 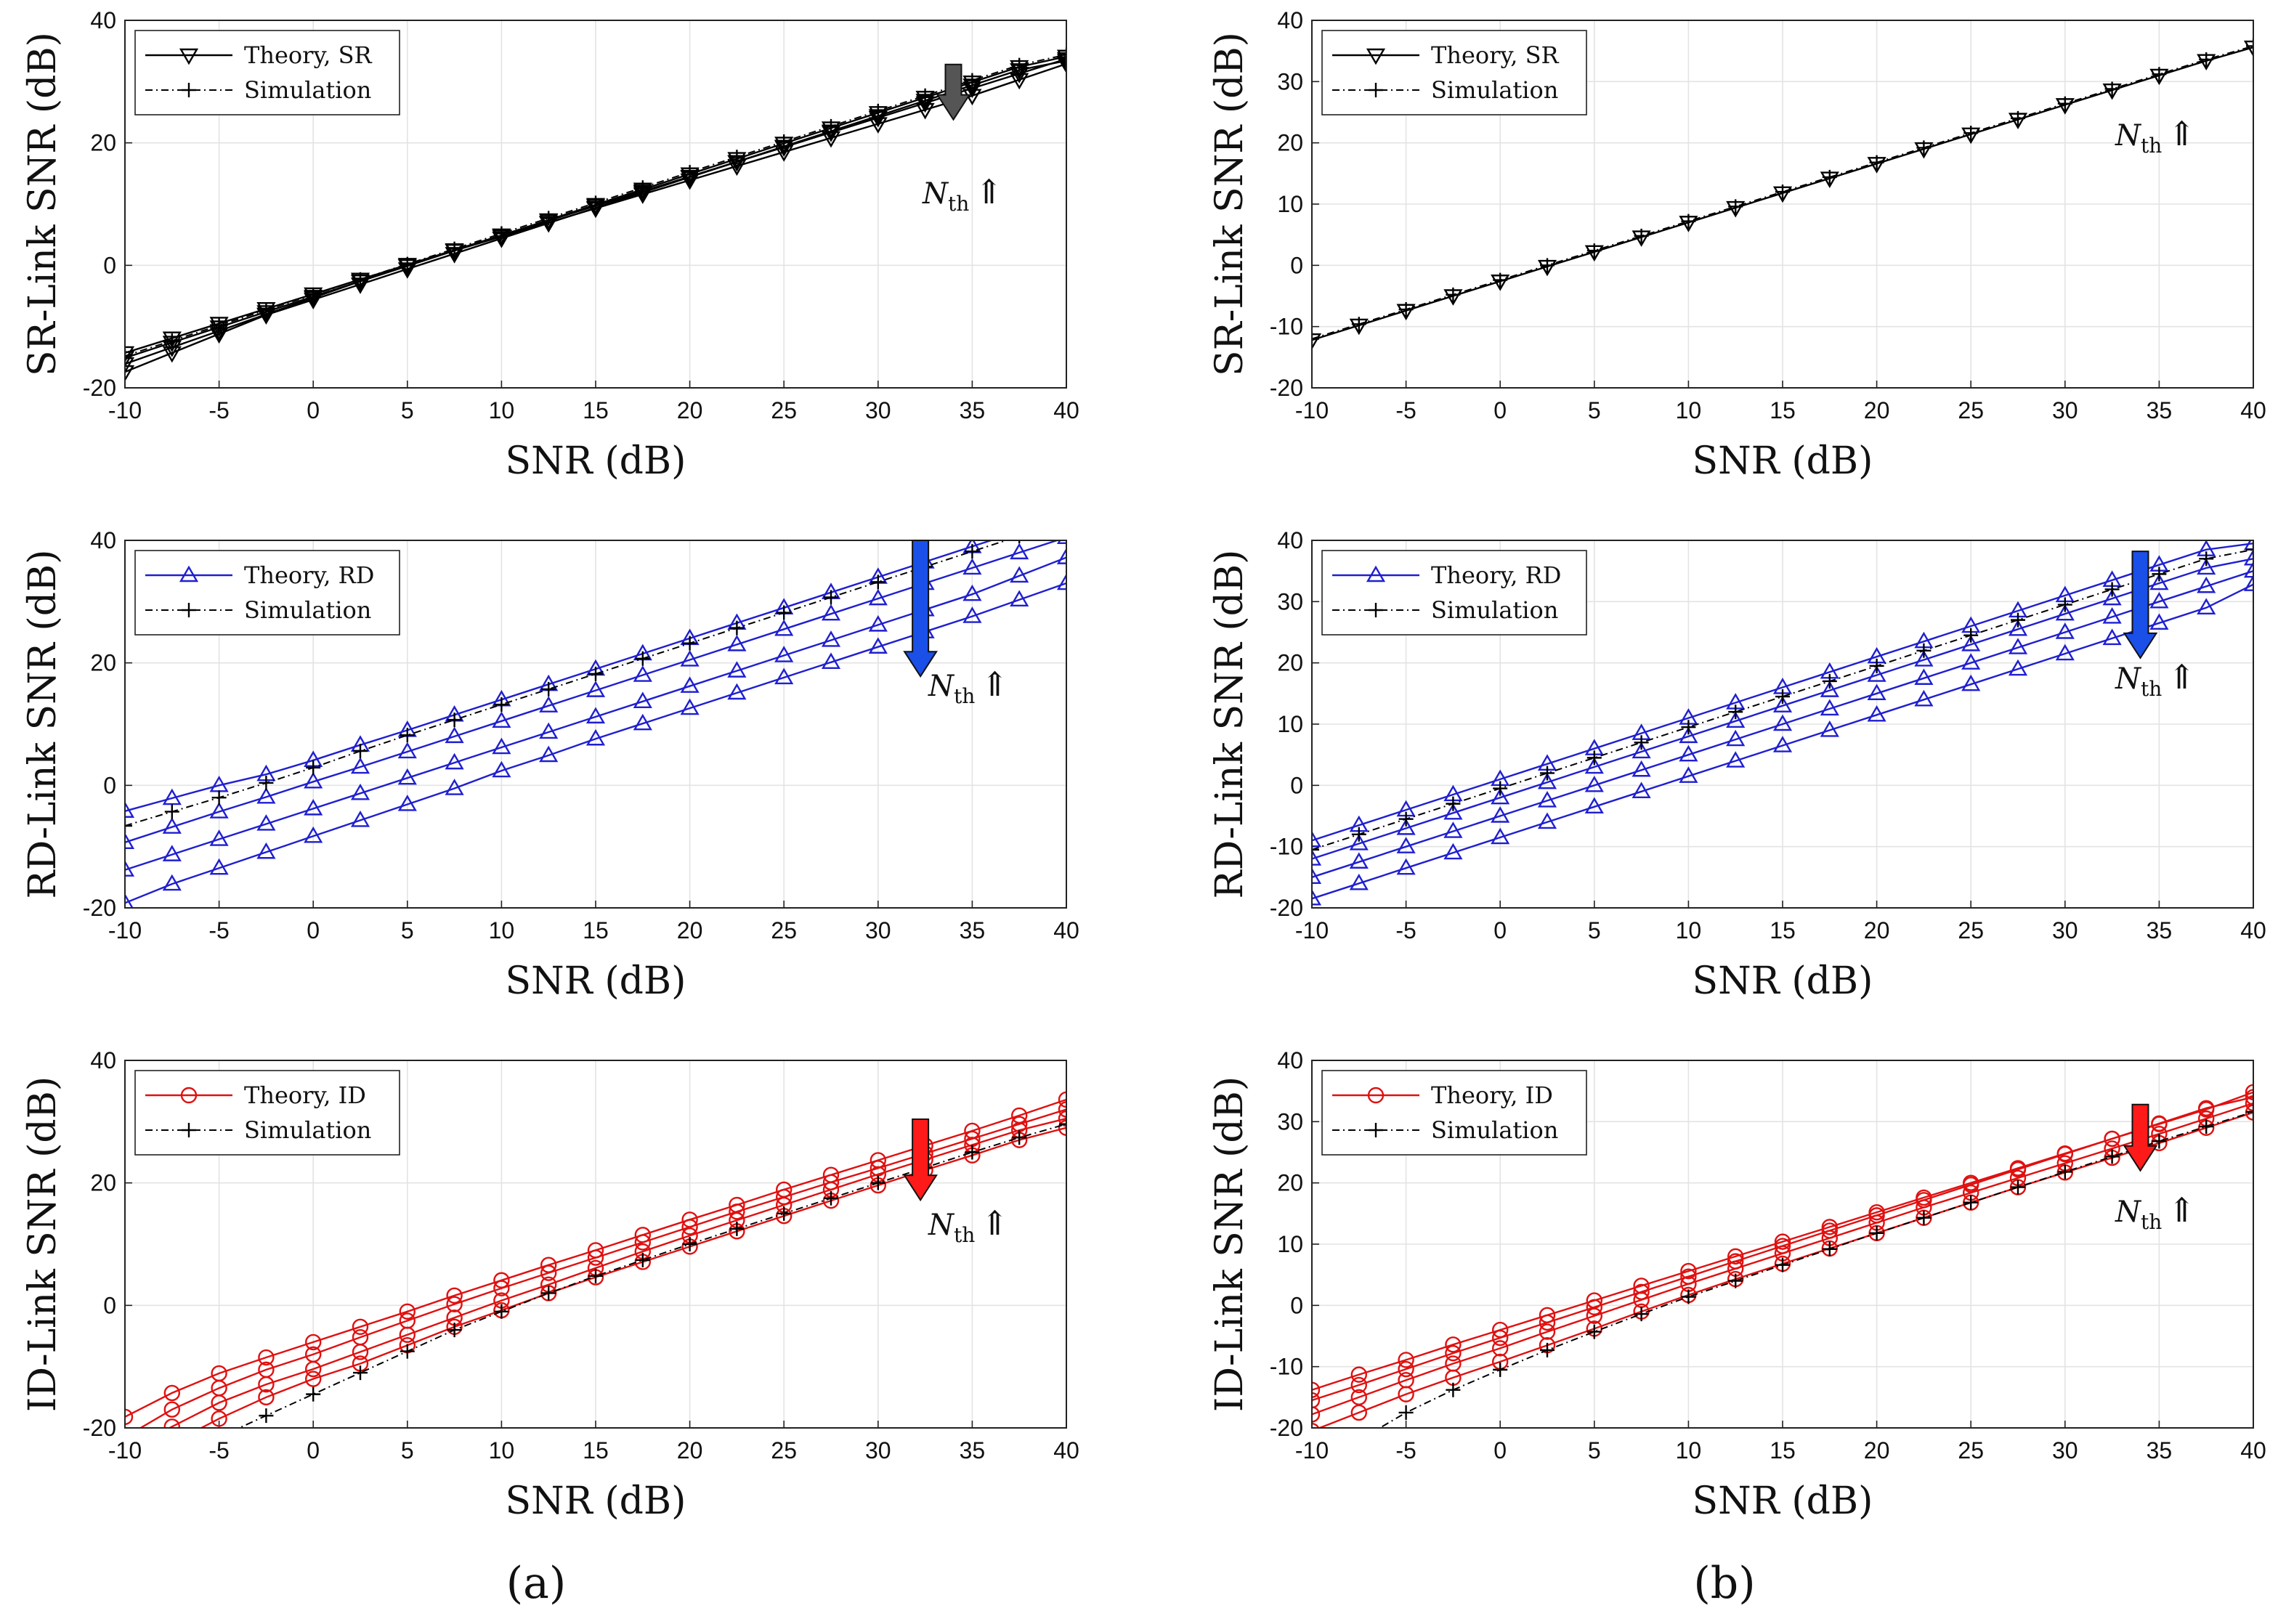 What do you see at coordinates (690, 930) in the screenshot?
I see `x-tick-label: 20` at bounding box center [690, 930].